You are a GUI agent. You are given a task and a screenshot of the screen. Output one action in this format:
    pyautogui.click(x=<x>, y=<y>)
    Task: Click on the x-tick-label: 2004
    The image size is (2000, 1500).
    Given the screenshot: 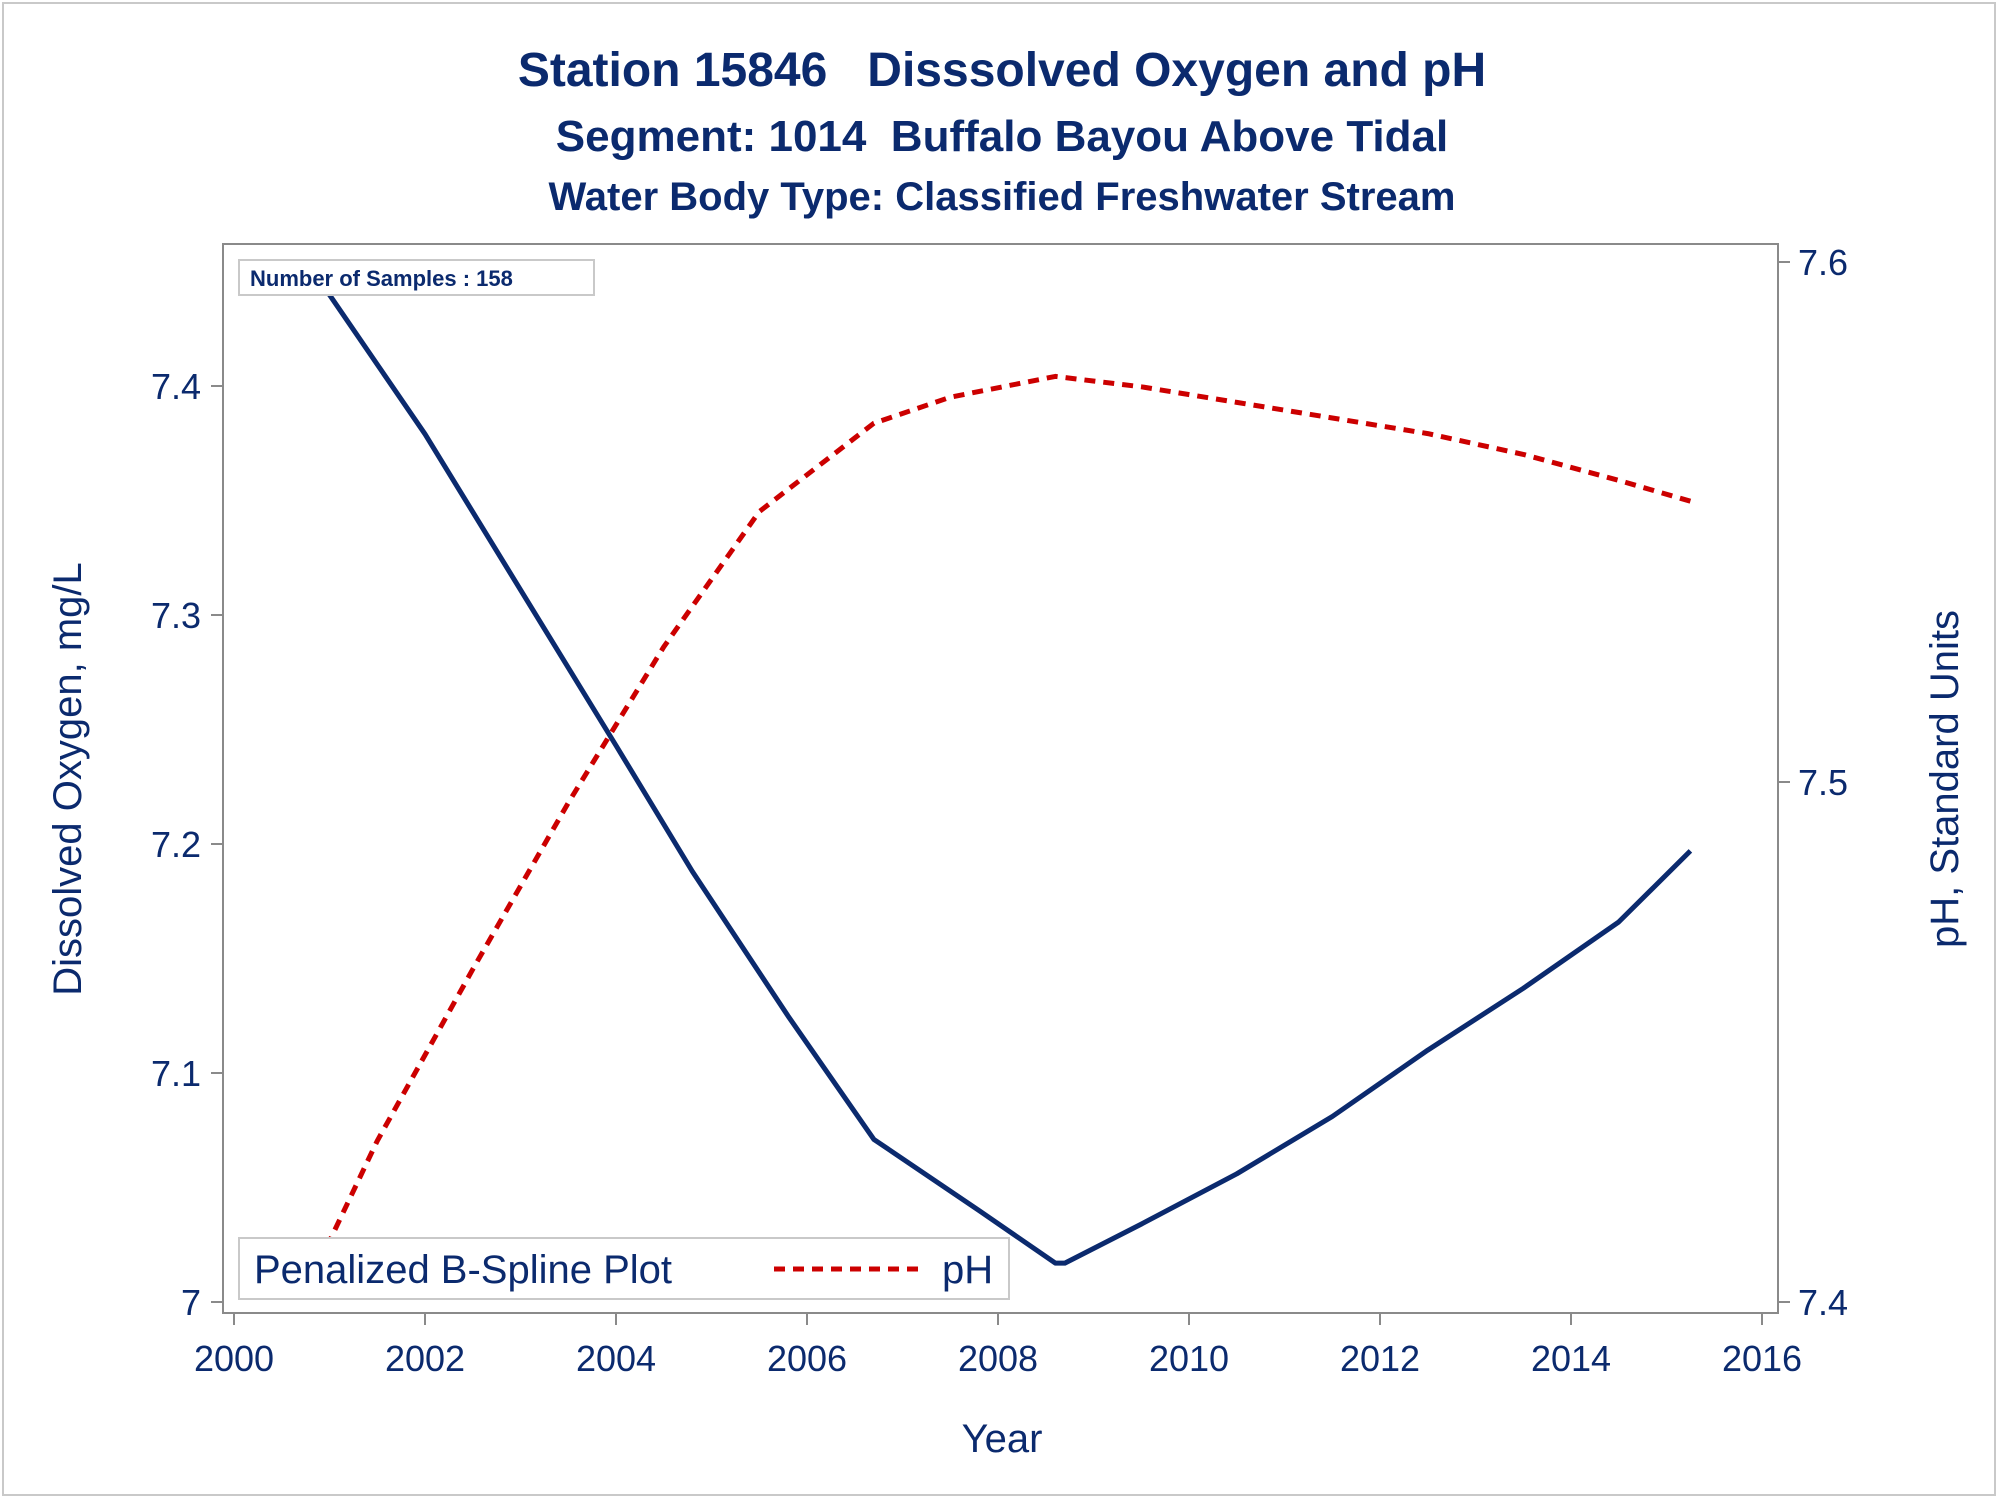 What is the action you would take?
    pyautogui.click(x=616, y=1358)
    